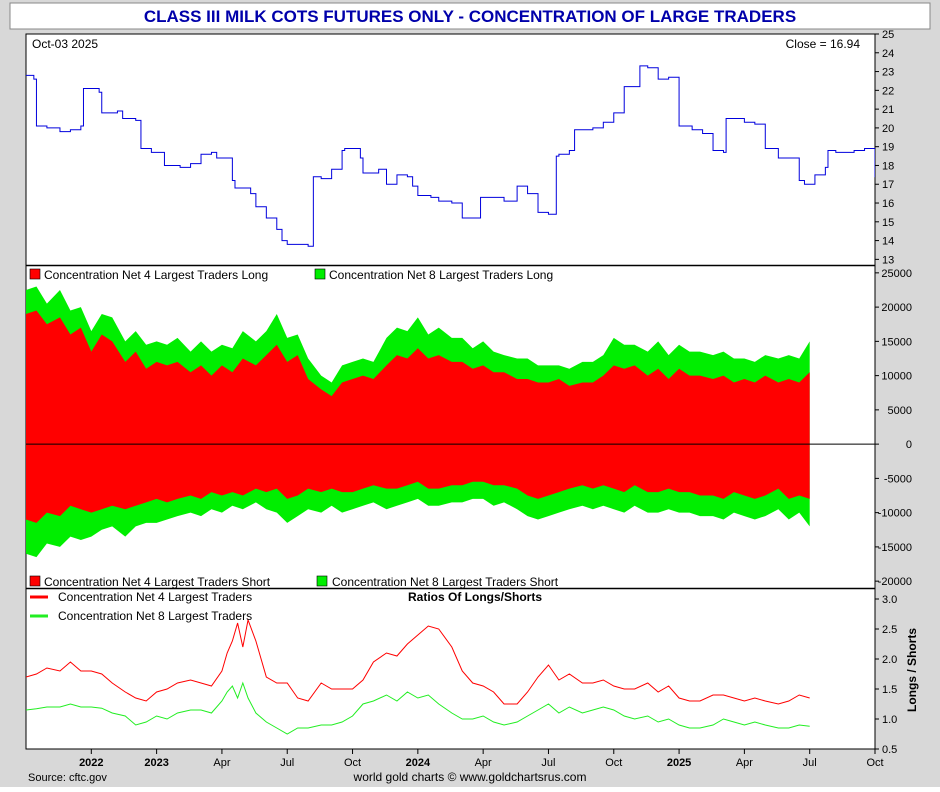 This screenshot has height=792, width=940. I want to click on conc-ytick-label: -5000, so click(898, 479).